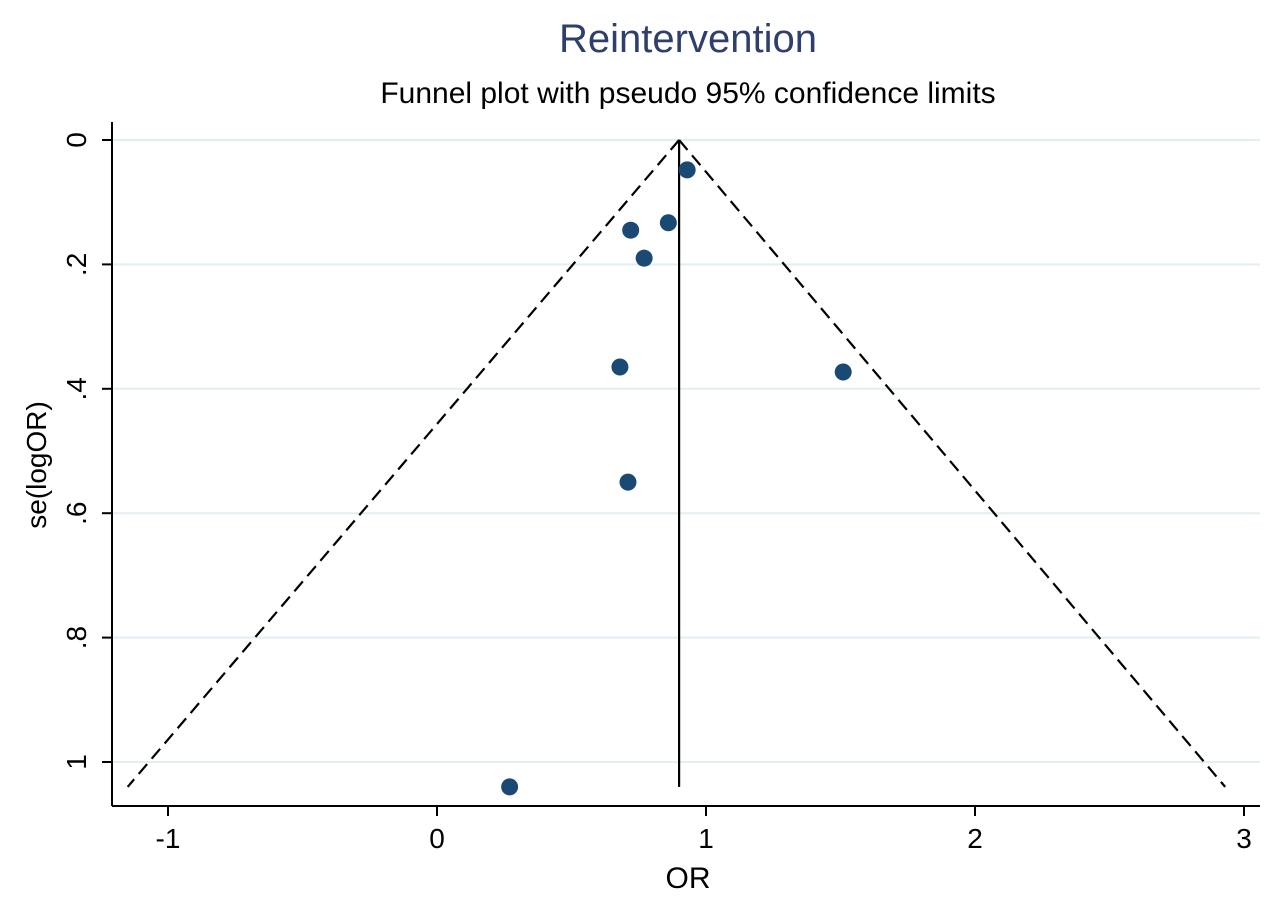  What do you see at coordinates (1244, 838) in the screenshot?
I see `x-tick-label: 3` at bounding box center [1244, 838].